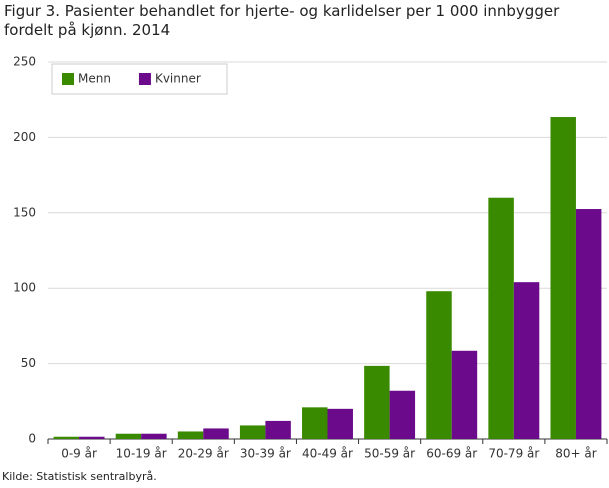 This screenshot has height=488, width=609. What do you see at coordinates (451, 454) in the screenshot?
I see `x-tick-label: 60-69 år` at bounding box center [451, 454].